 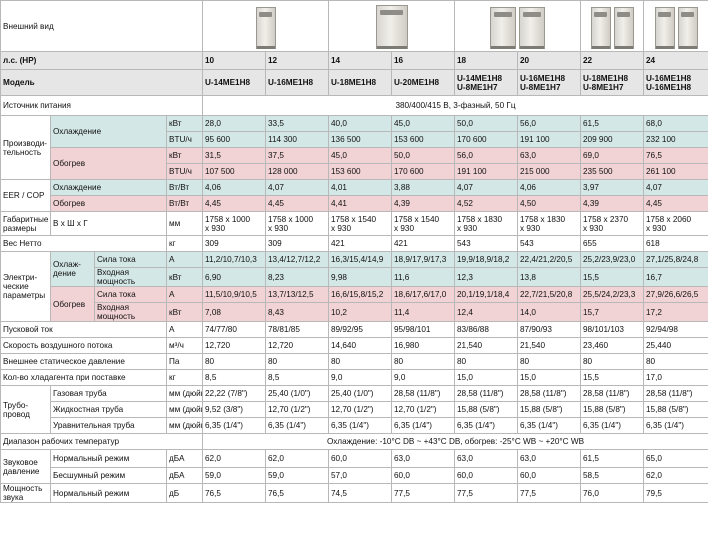 What do you see at coordinates (25, 195) in the screenshot?
I see `eer-cop-label: EER / COP` at bounding box center [25, 195].